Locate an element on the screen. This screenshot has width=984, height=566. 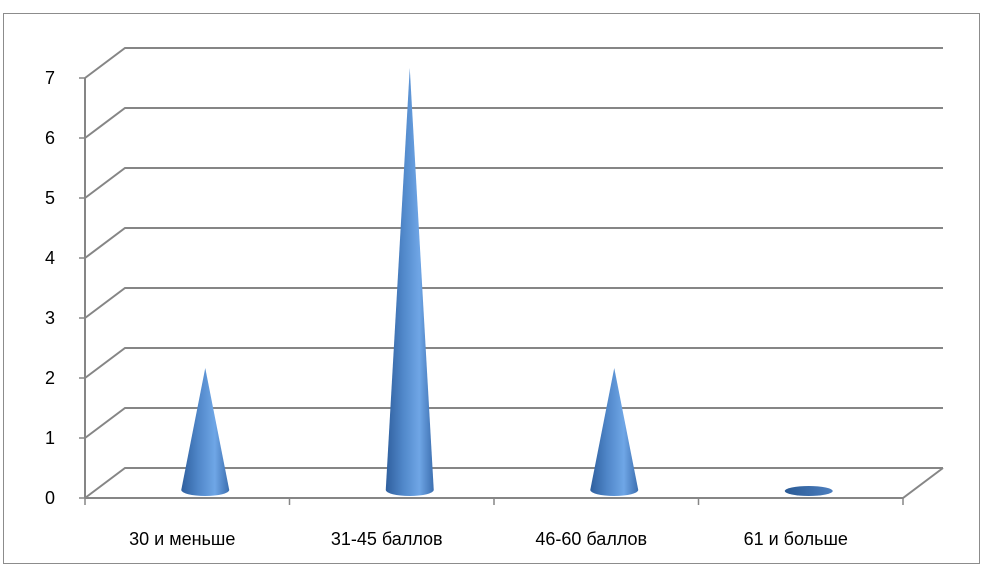
y-tick-label: 2 is located at coordinates (50, 378).